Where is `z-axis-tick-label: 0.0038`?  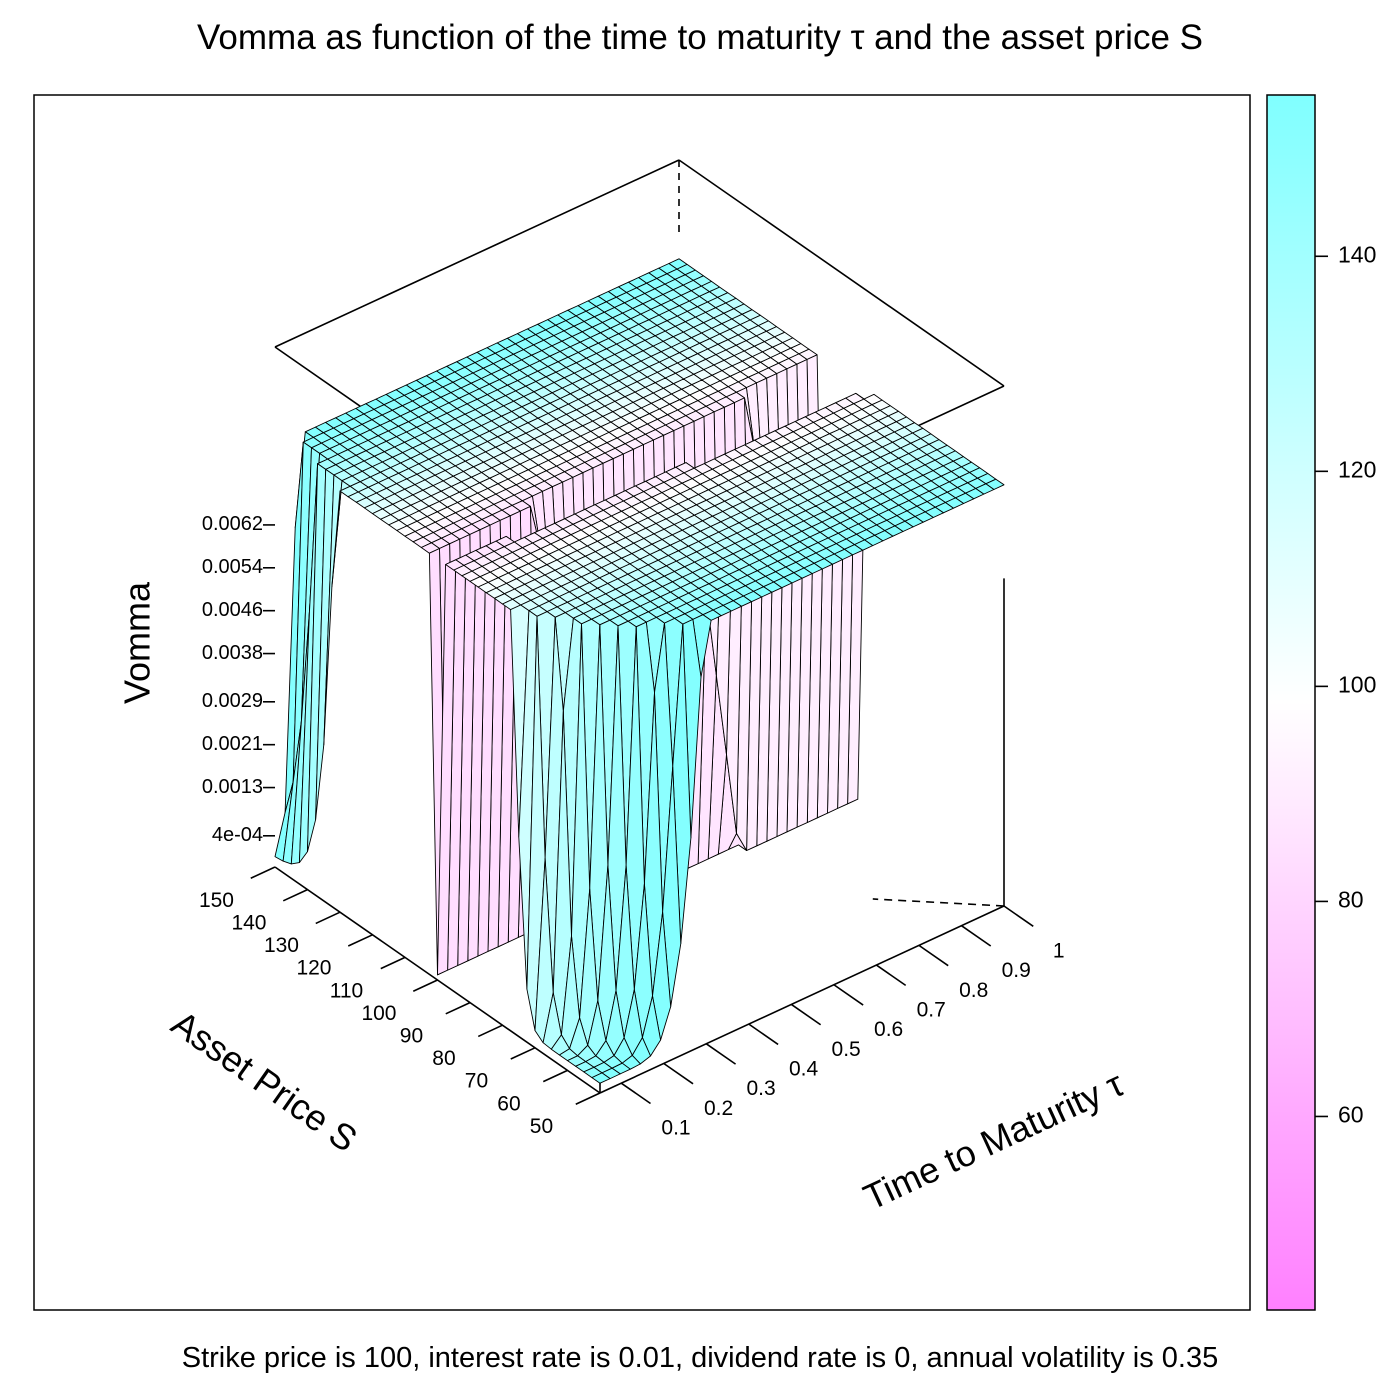 z-axis-tick-label: 0.0038 is located at coordinates (232, 653).